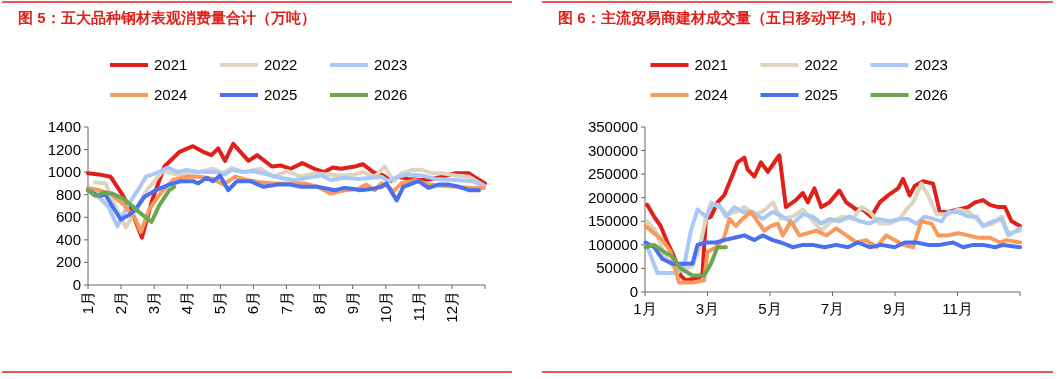  Describe the element at coordinates (167, 17) in the screenshot. I see `chart-title: 图 5：五大品种钢材表观消费量合计（万吨）` at that location.